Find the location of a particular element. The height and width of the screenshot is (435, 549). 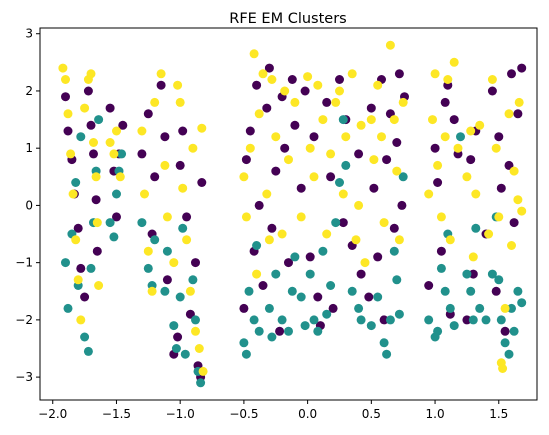

x-tick-label: 0.0 is located at coordinates (307, 414).